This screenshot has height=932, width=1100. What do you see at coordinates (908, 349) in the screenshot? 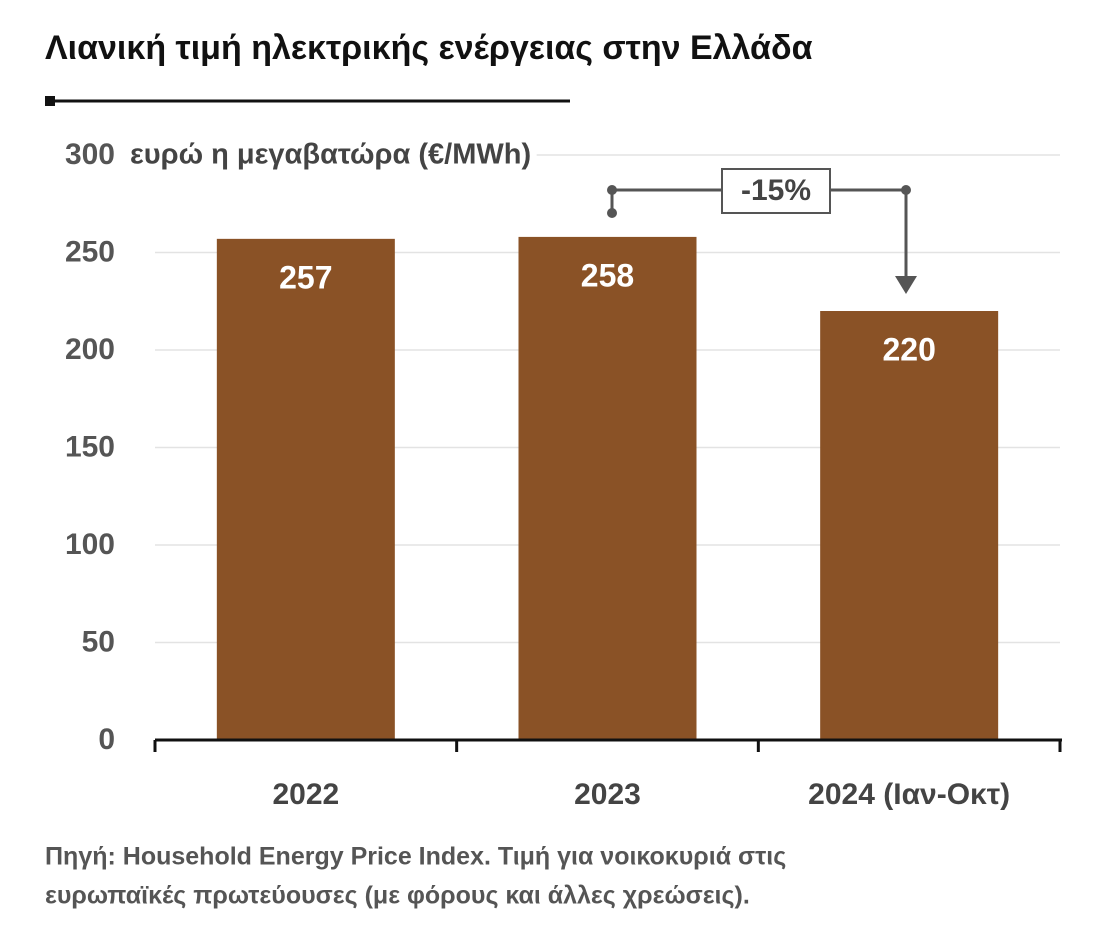
I see `value-label: 220` at bounding box center [908, 349].